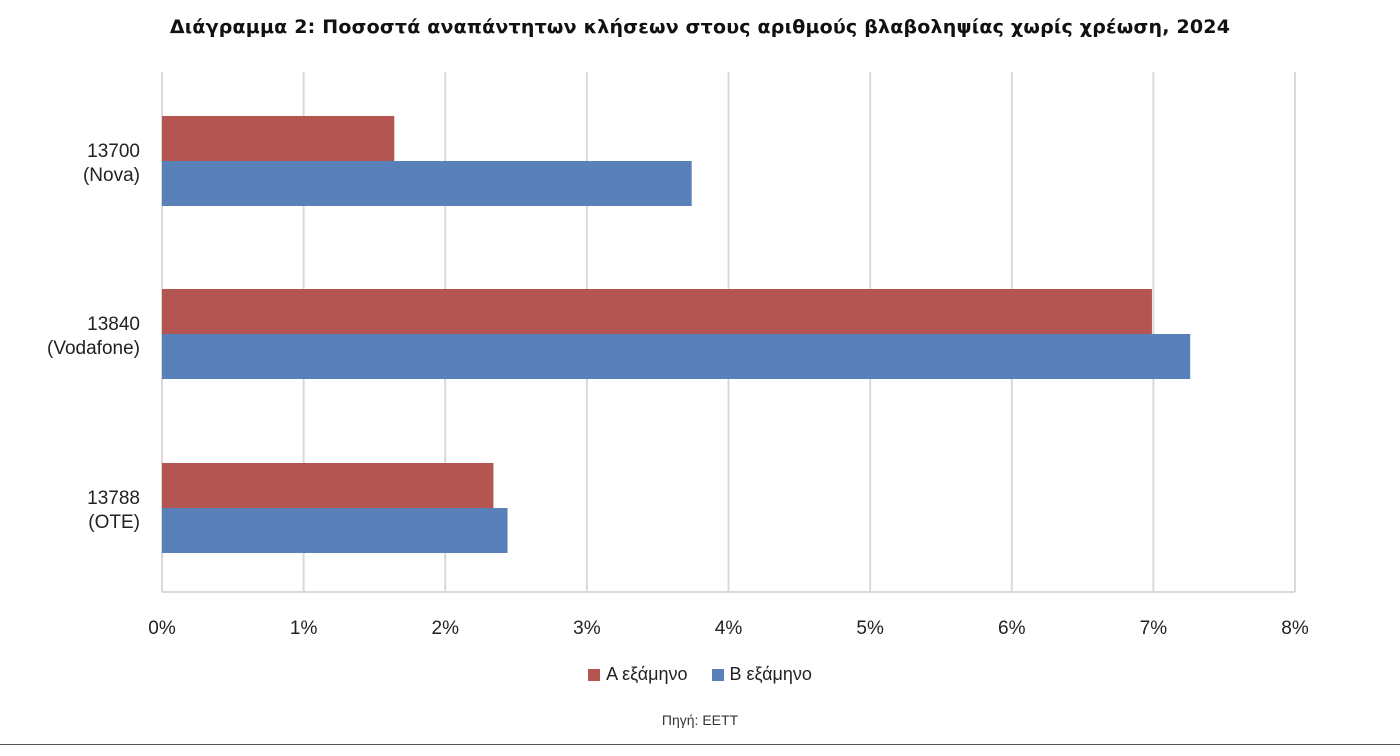  What do you see at coordinates (162, 628) in the screenshot?
I see `x-tick-label: 0%` at bounding box center [162, 628].